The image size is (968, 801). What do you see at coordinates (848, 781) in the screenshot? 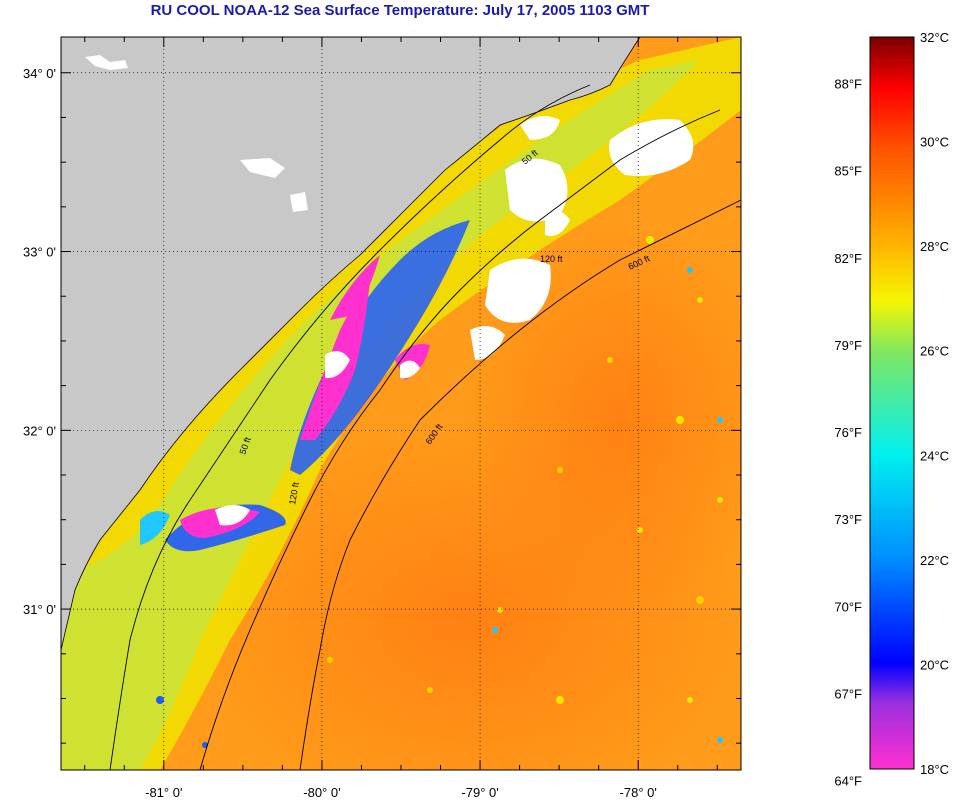
I see `colorbar-label-f: 64°F` at bounding box center [848, 781].